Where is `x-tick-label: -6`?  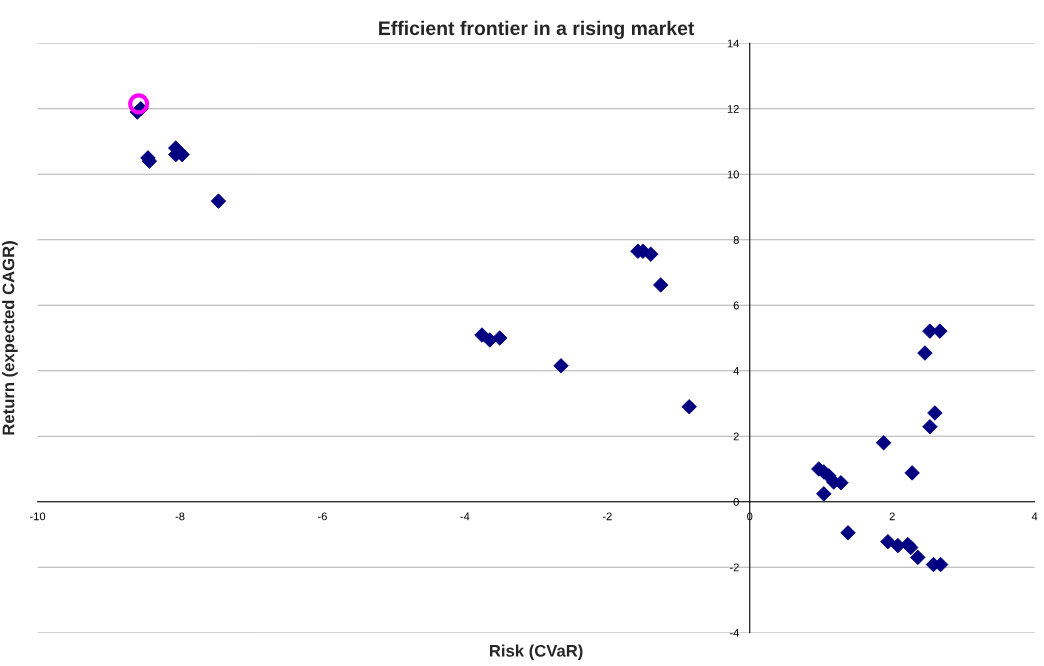
x-tick-label: -6 is located at coordinates (322, 516).